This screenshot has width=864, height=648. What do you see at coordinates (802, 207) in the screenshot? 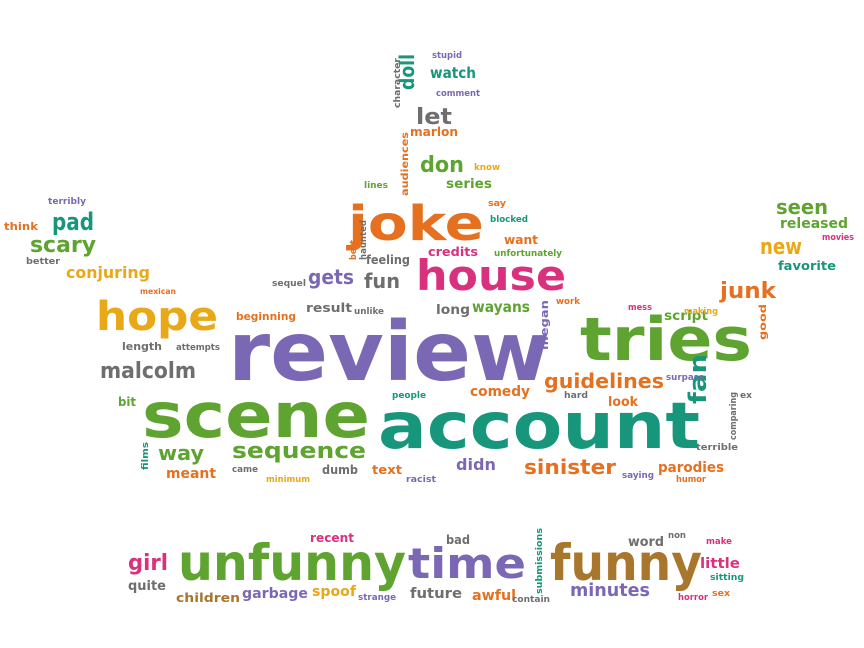
I see `word-seen: seen` at bounding box center [802, 207].